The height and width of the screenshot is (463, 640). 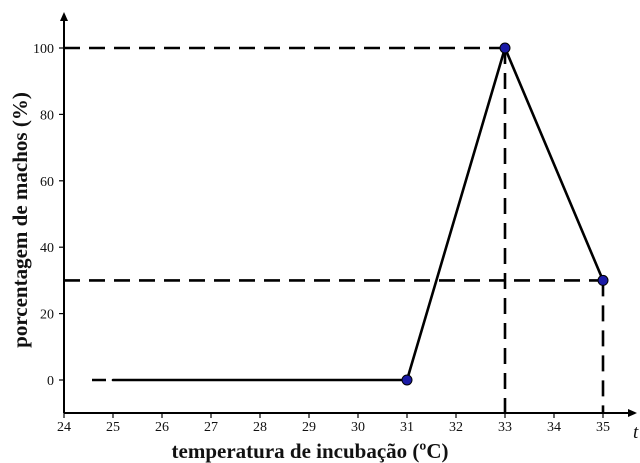 What do you see at coordinates (505, 427) in the screenshot?
I see `x-tick-label: 33` at bounding box center [505, 427].